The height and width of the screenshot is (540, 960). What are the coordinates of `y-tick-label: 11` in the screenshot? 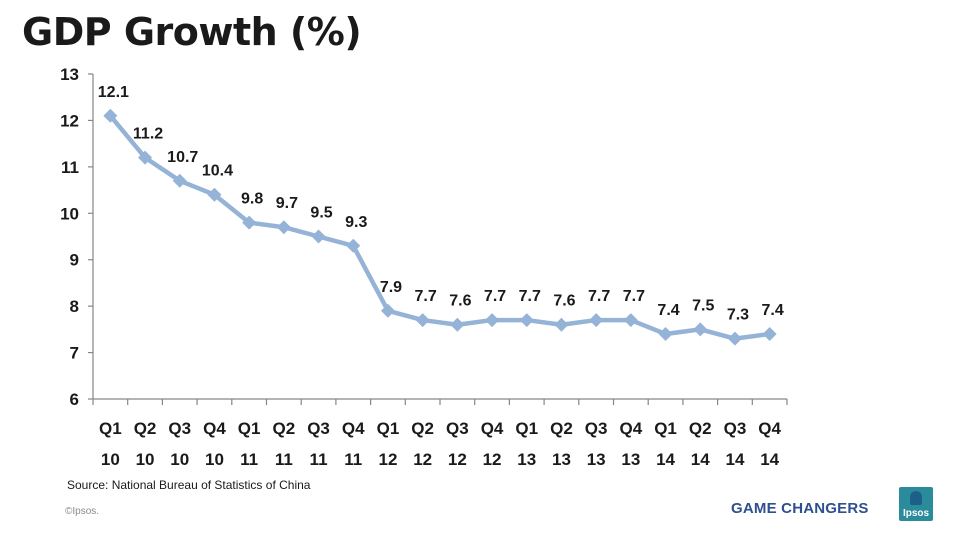 It's located at (70, 167).